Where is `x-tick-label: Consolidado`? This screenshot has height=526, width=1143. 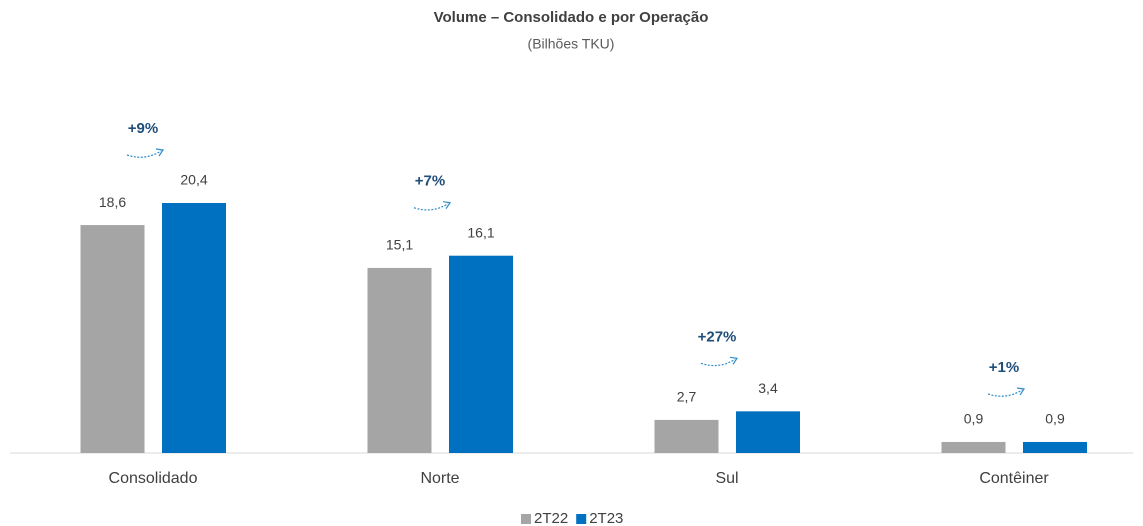
x-tick-label: Consolidado is located at coordinates (153, 478).